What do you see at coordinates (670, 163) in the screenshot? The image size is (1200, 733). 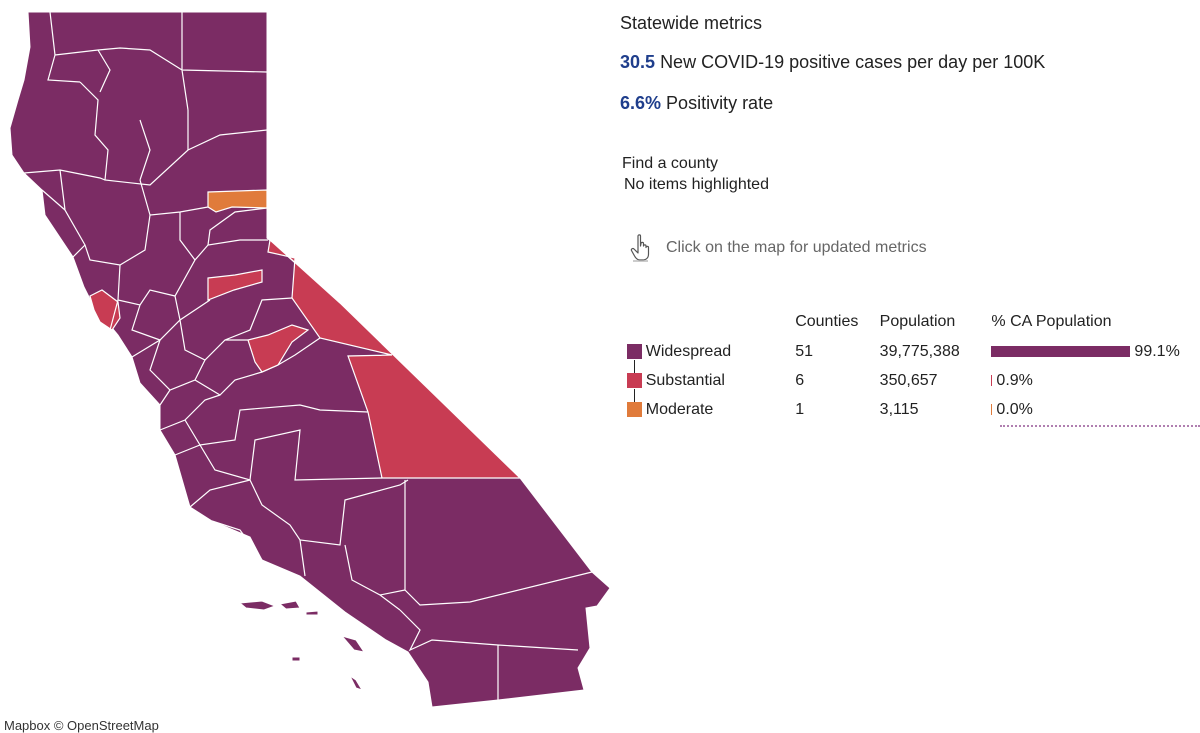 I see `find-county-label: Find a county` at bounding box center [670, 163].